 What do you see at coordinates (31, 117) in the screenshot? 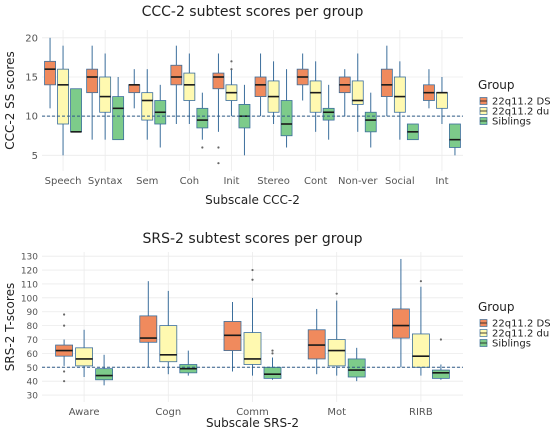
I see `y-tick-label: 10` at bounding box center [31, 117].